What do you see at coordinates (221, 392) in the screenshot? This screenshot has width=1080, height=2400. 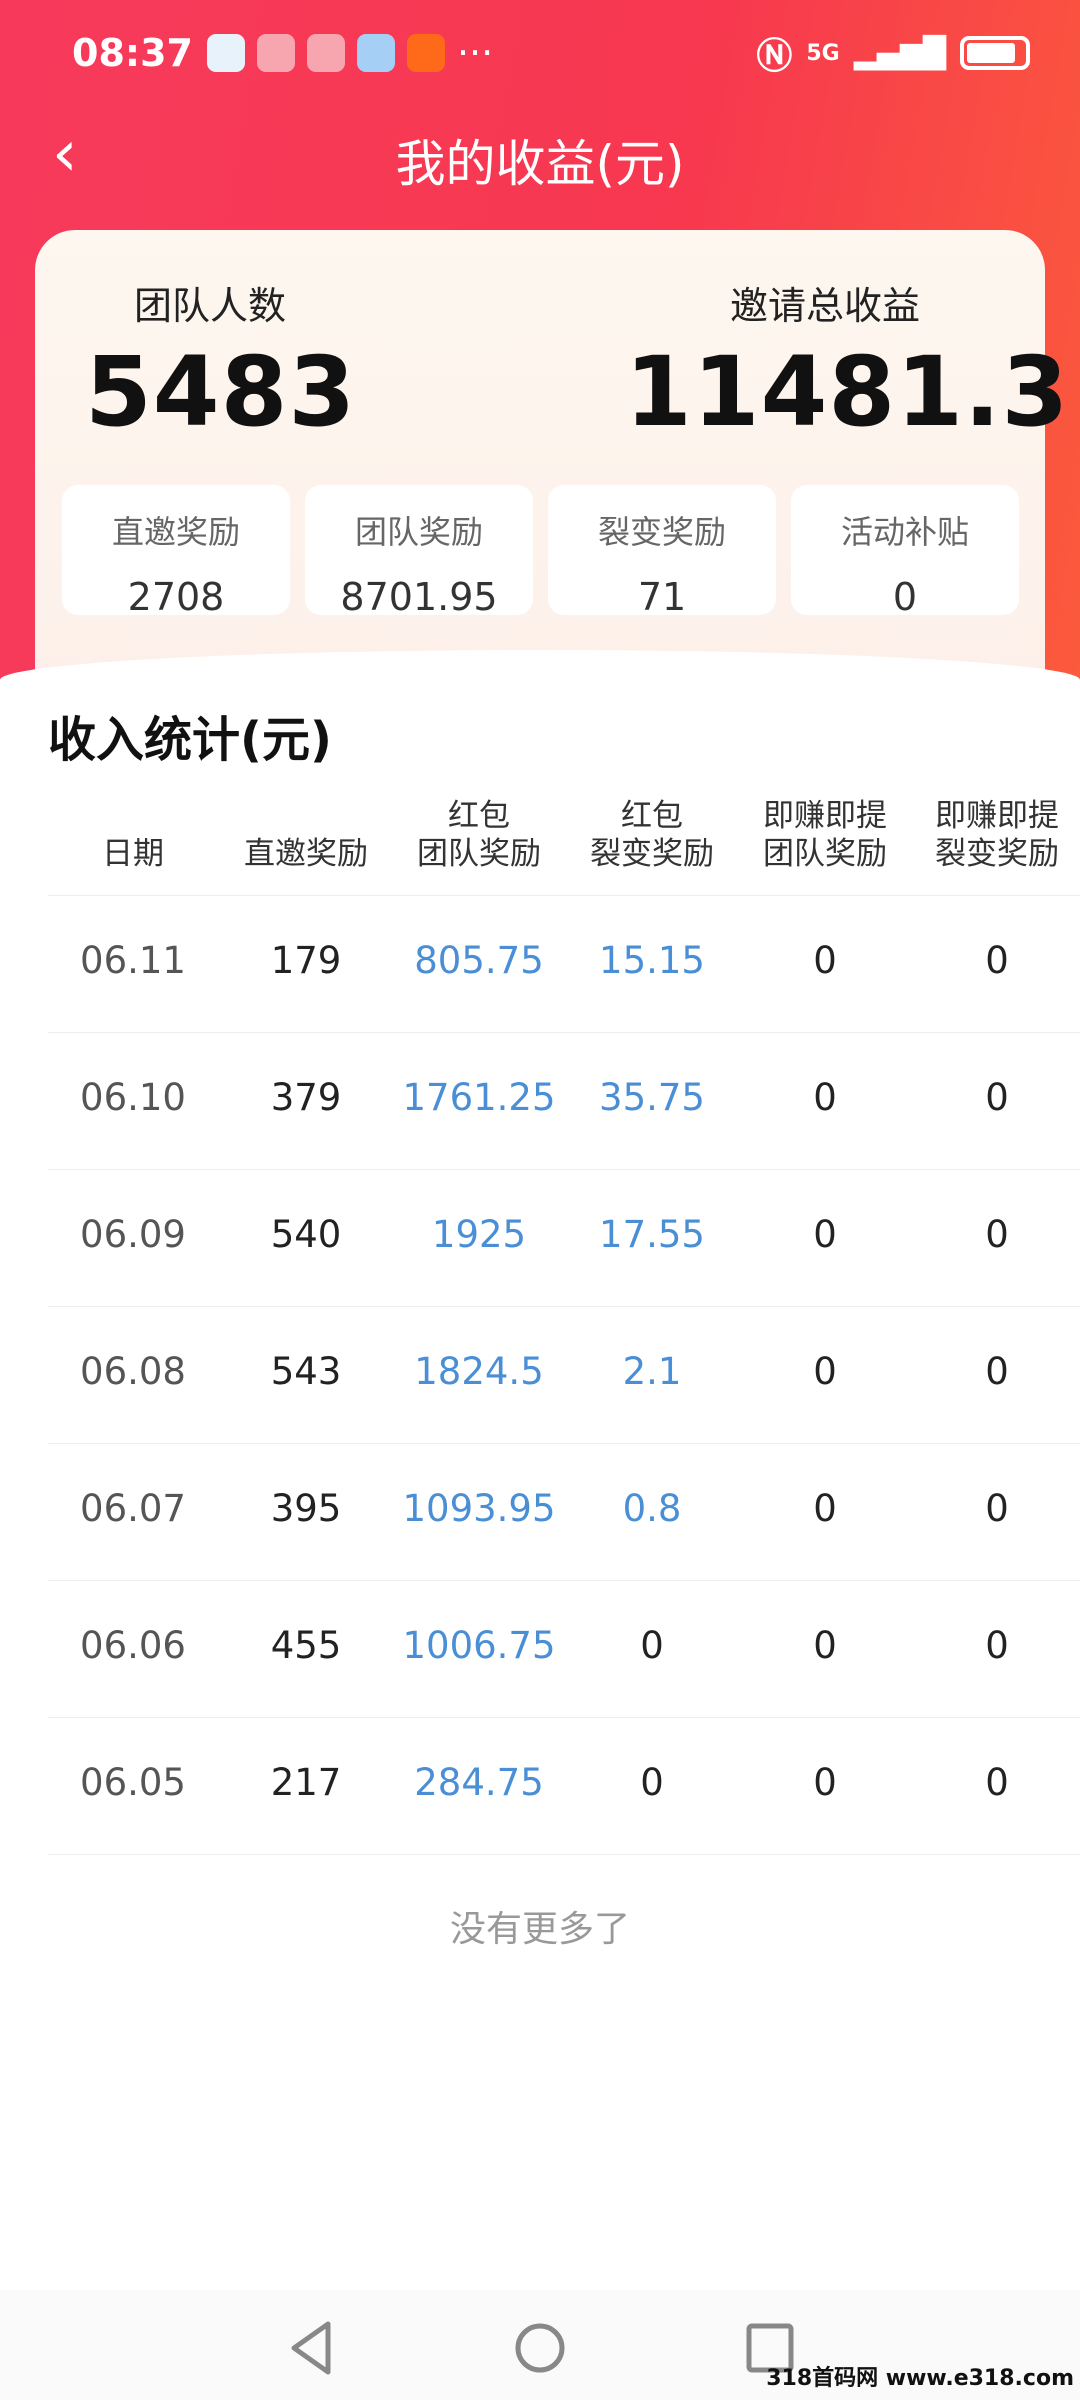 I see `team-count-value: 5483` at bounding box center [221, 392].